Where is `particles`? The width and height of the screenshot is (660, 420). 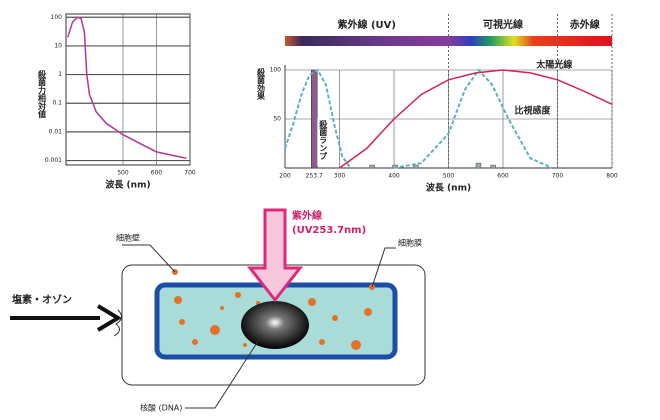 particles is located at coordinates (273, 309).